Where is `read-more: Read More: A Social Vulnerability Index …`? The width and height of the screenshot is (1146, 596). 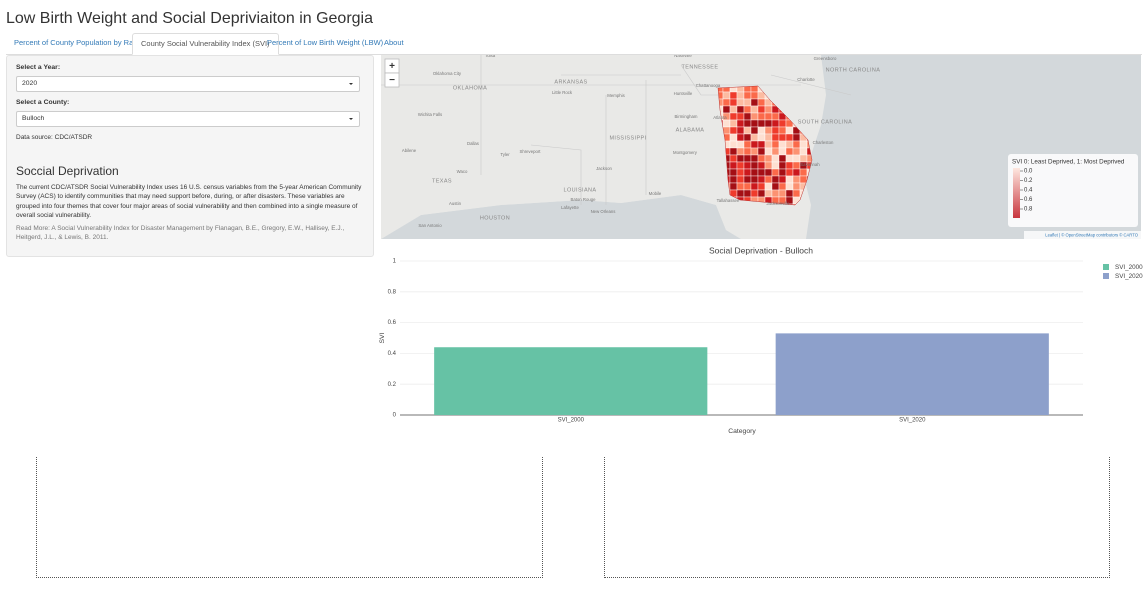
read-more: Read More: A Social Vulnerability Index … is located at coordinates (180, 233).